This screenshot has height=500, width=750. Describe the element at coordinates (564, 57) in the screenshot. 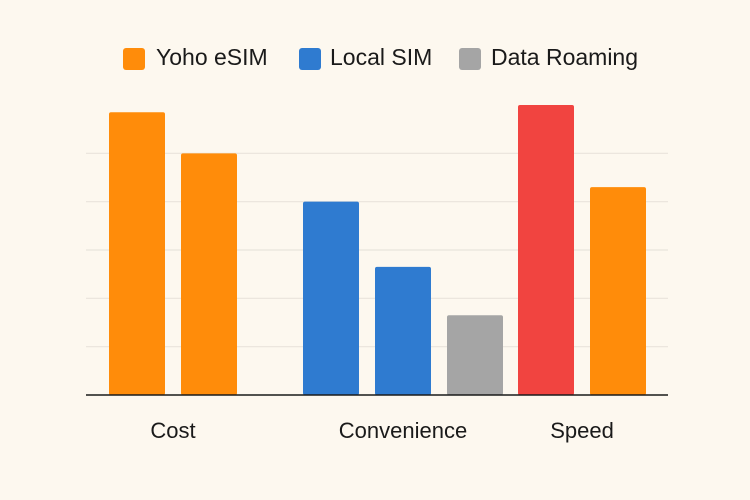

I see `legend-label-3: Data Roaming` at that location.